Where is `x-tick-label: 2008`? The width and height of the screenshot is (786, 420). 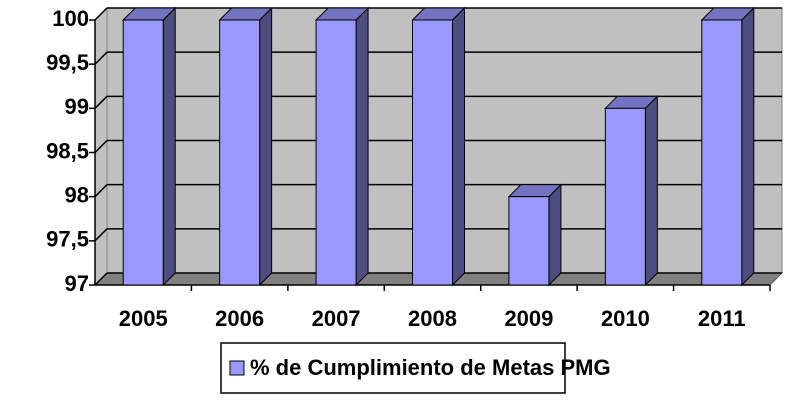
x-tick-label: 2008 is located at coordinates (432, 318).